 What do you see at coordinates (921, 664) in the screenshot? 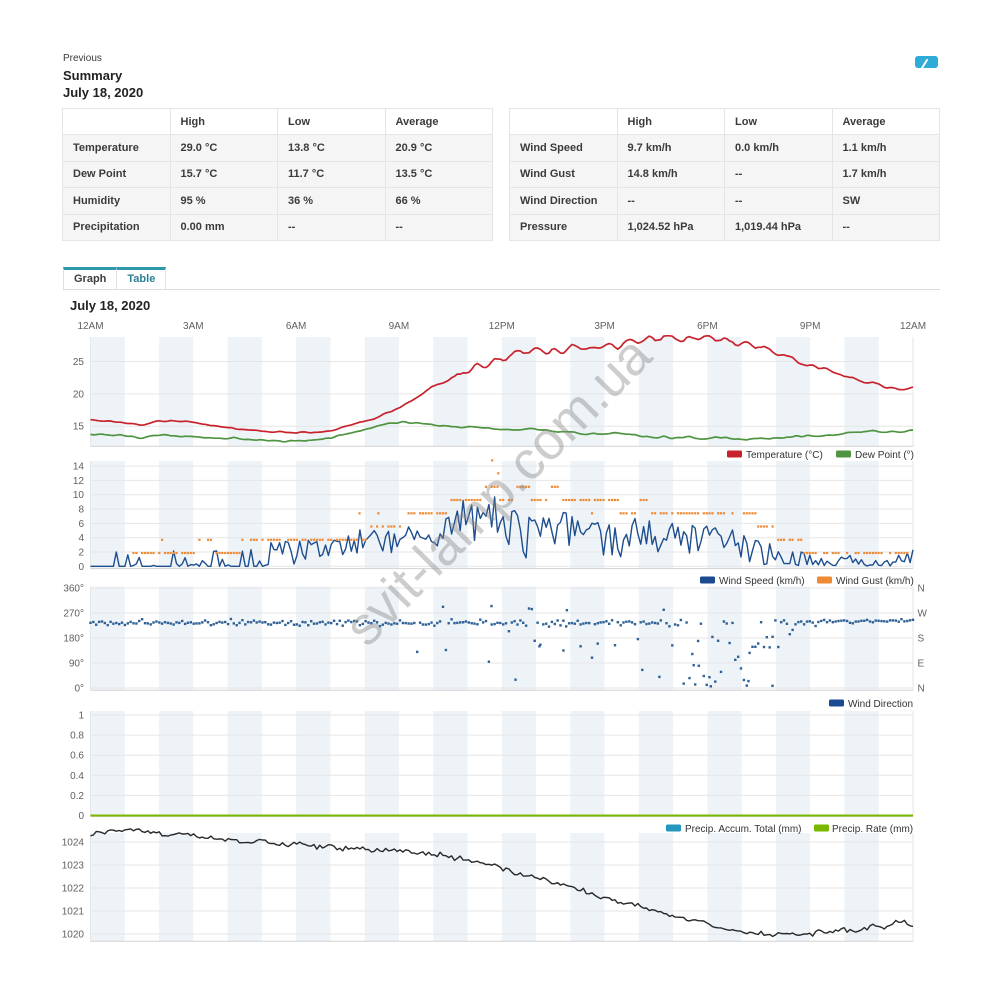
I see `svg-text: E` at bounding box center [921, 664].